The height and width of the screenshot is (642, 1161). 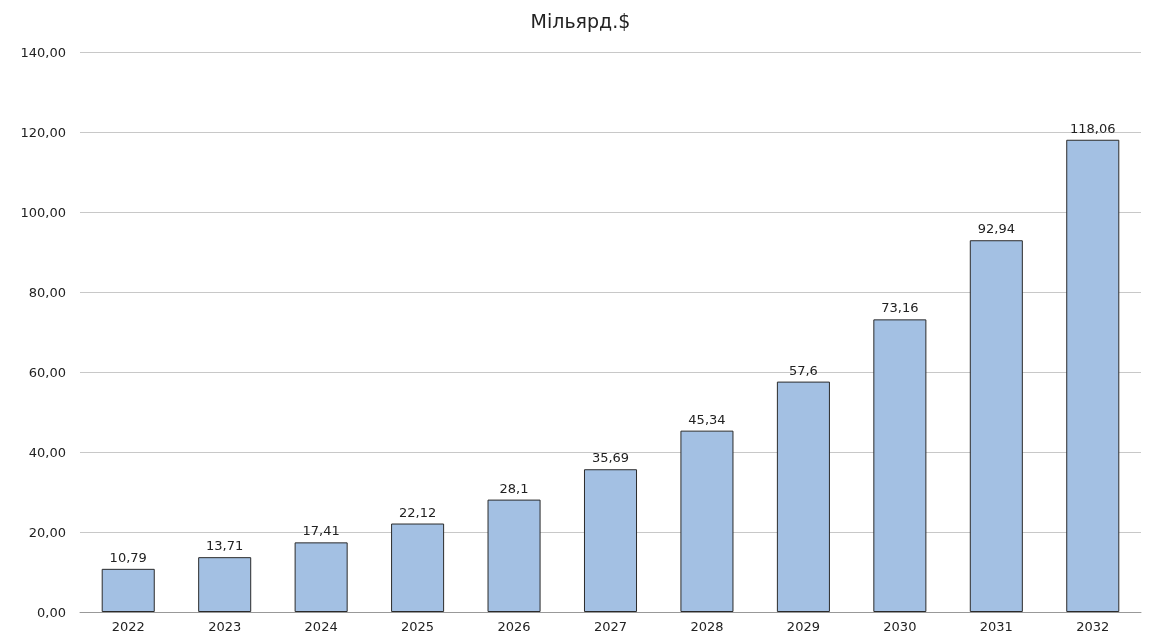 What do you see at coordinates (418, 626) in the screenshot?
I see `x-tick-label: 2025` at bounding box center [418, 626].